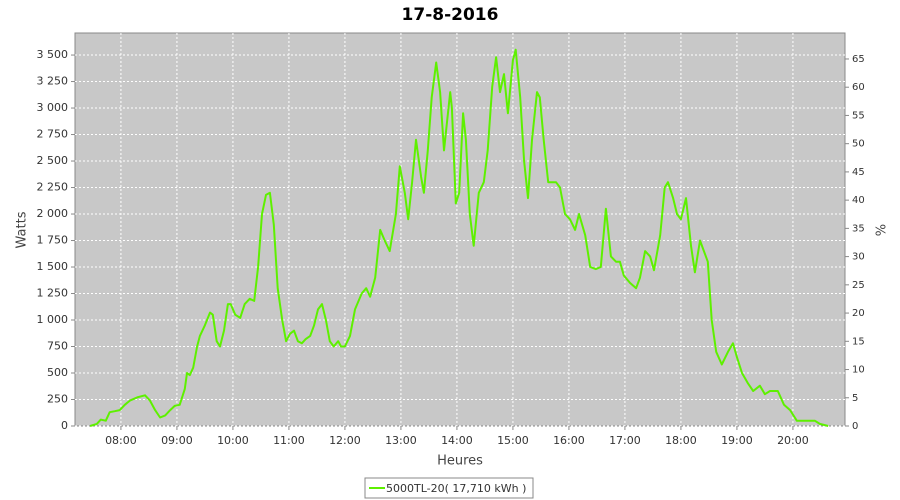  I want to click on y-tick-label: 1 500, so click(53, 266).